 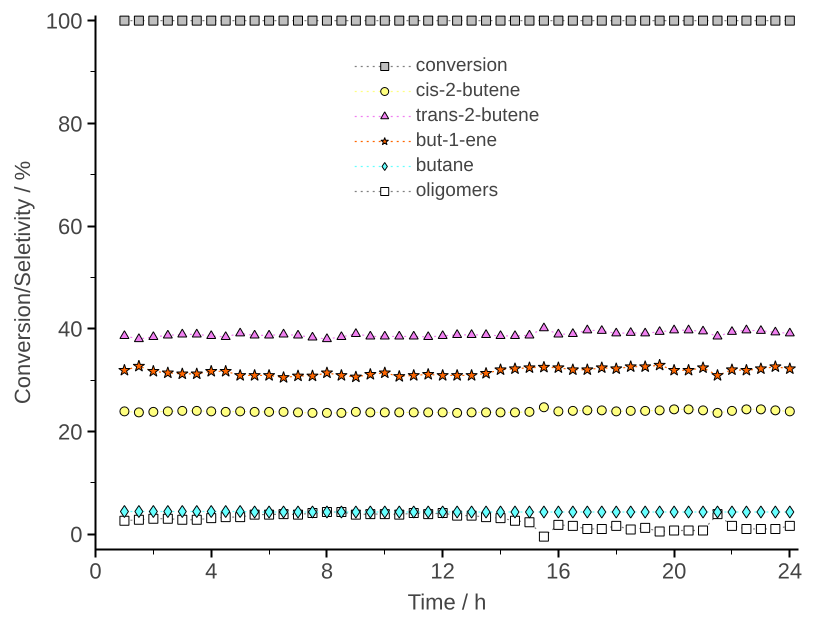 I want to click on x-tick-label: 24, so click(x=790, y=571).